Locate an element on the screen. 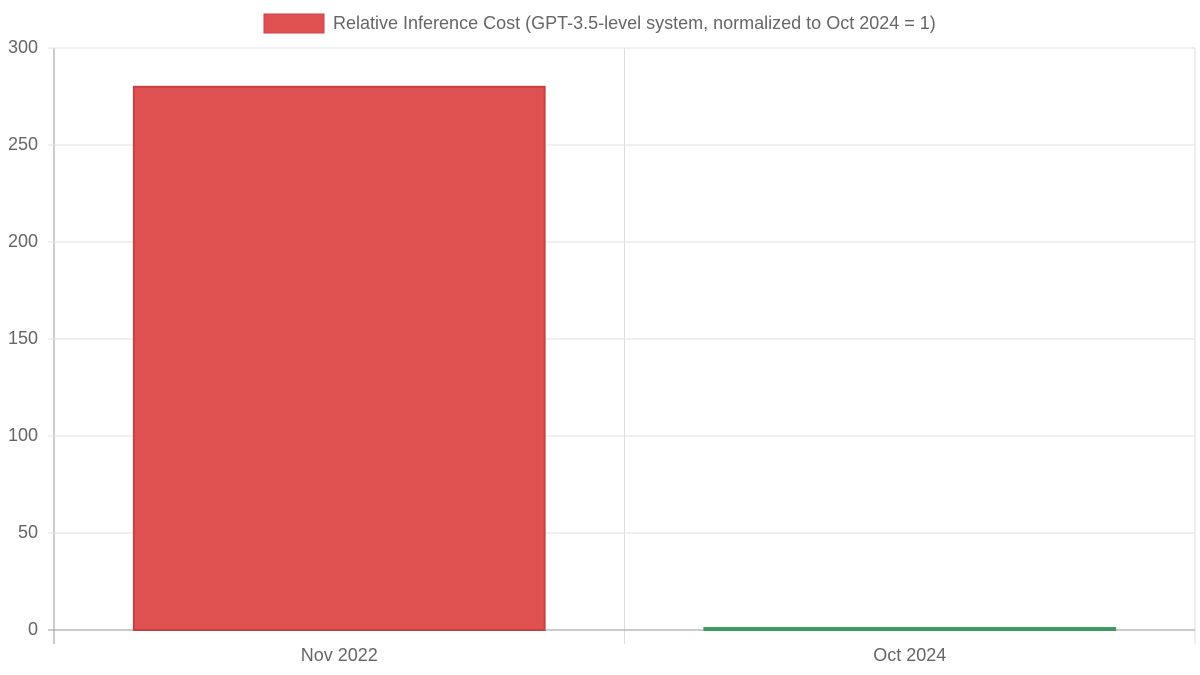  y-tick-label: 50 is located at coordinates (28, 532).